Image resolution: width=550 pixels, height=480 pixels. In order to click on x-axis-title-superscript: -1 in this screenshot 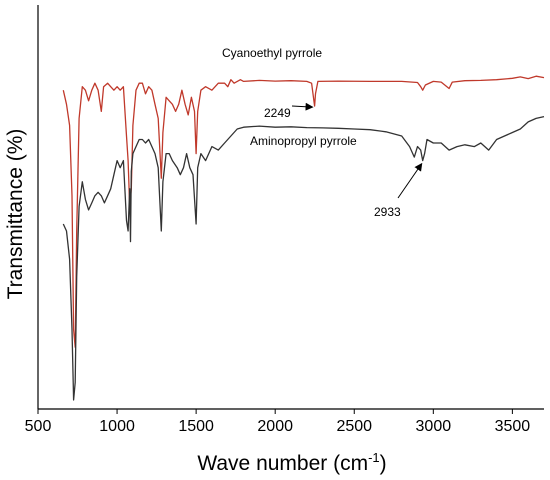, I will do `click(374, 457)`.